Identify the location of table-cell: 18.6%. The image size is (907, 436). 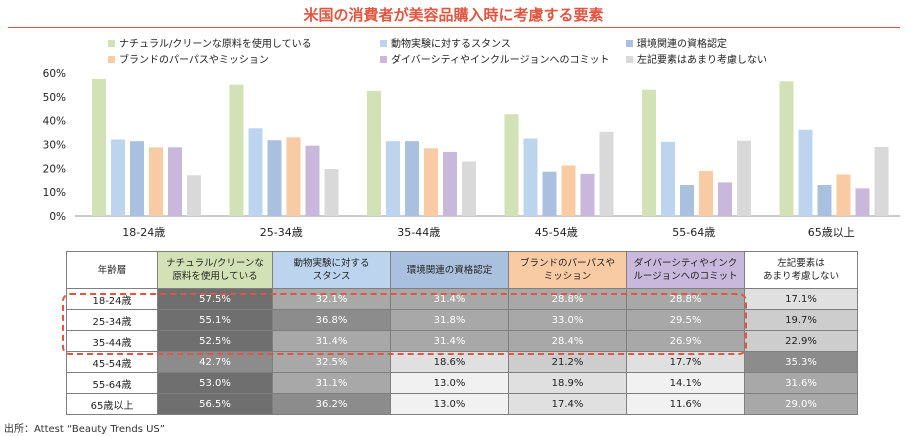
(449, 362).